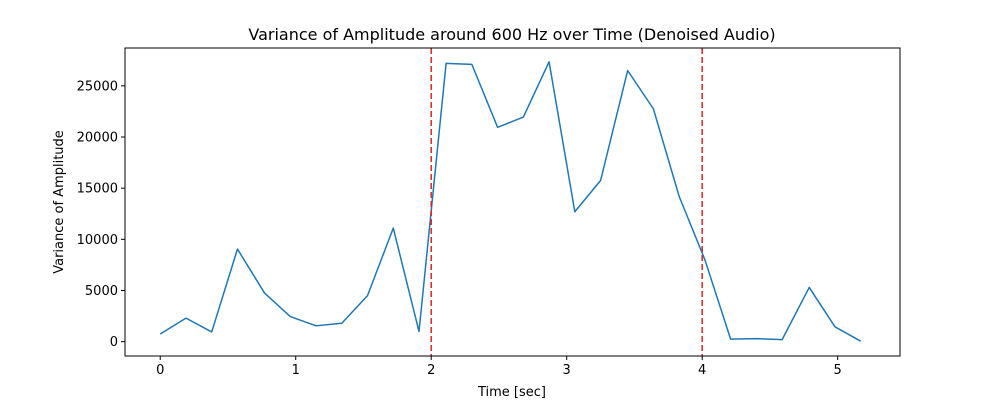  I want to click on x-tick-label: 2, so click(431, 370).